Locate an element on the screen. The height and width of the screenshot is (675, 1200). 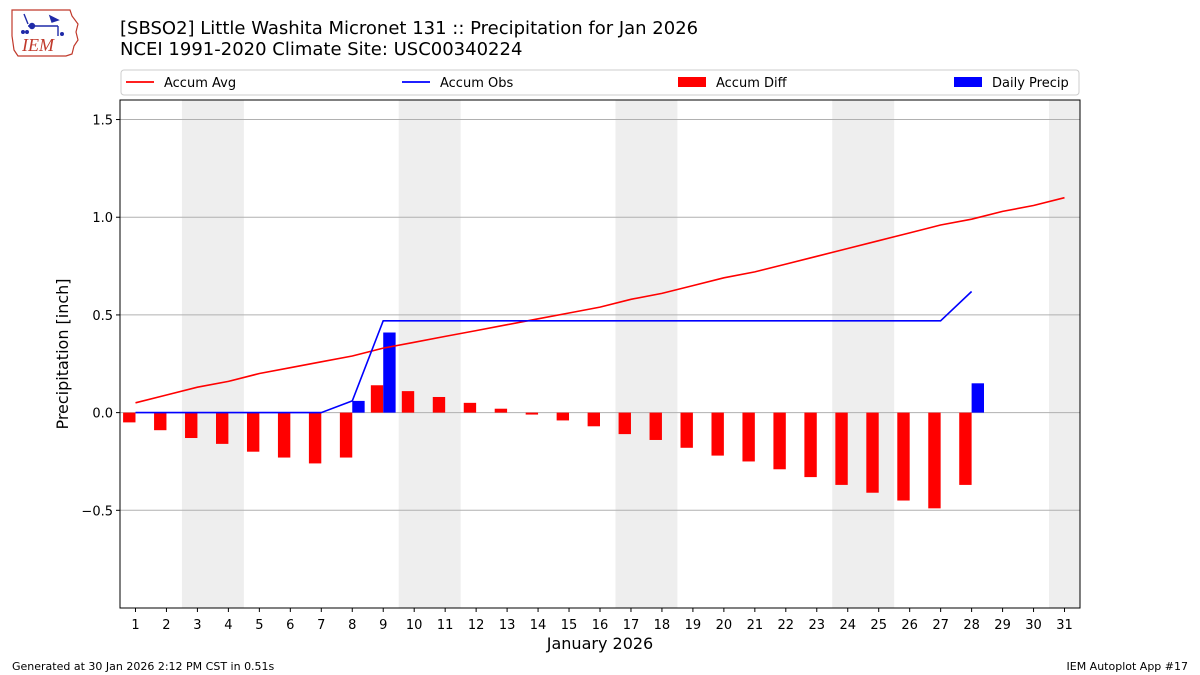
x-tick-label: 26 is located at coordinates (909, 625).